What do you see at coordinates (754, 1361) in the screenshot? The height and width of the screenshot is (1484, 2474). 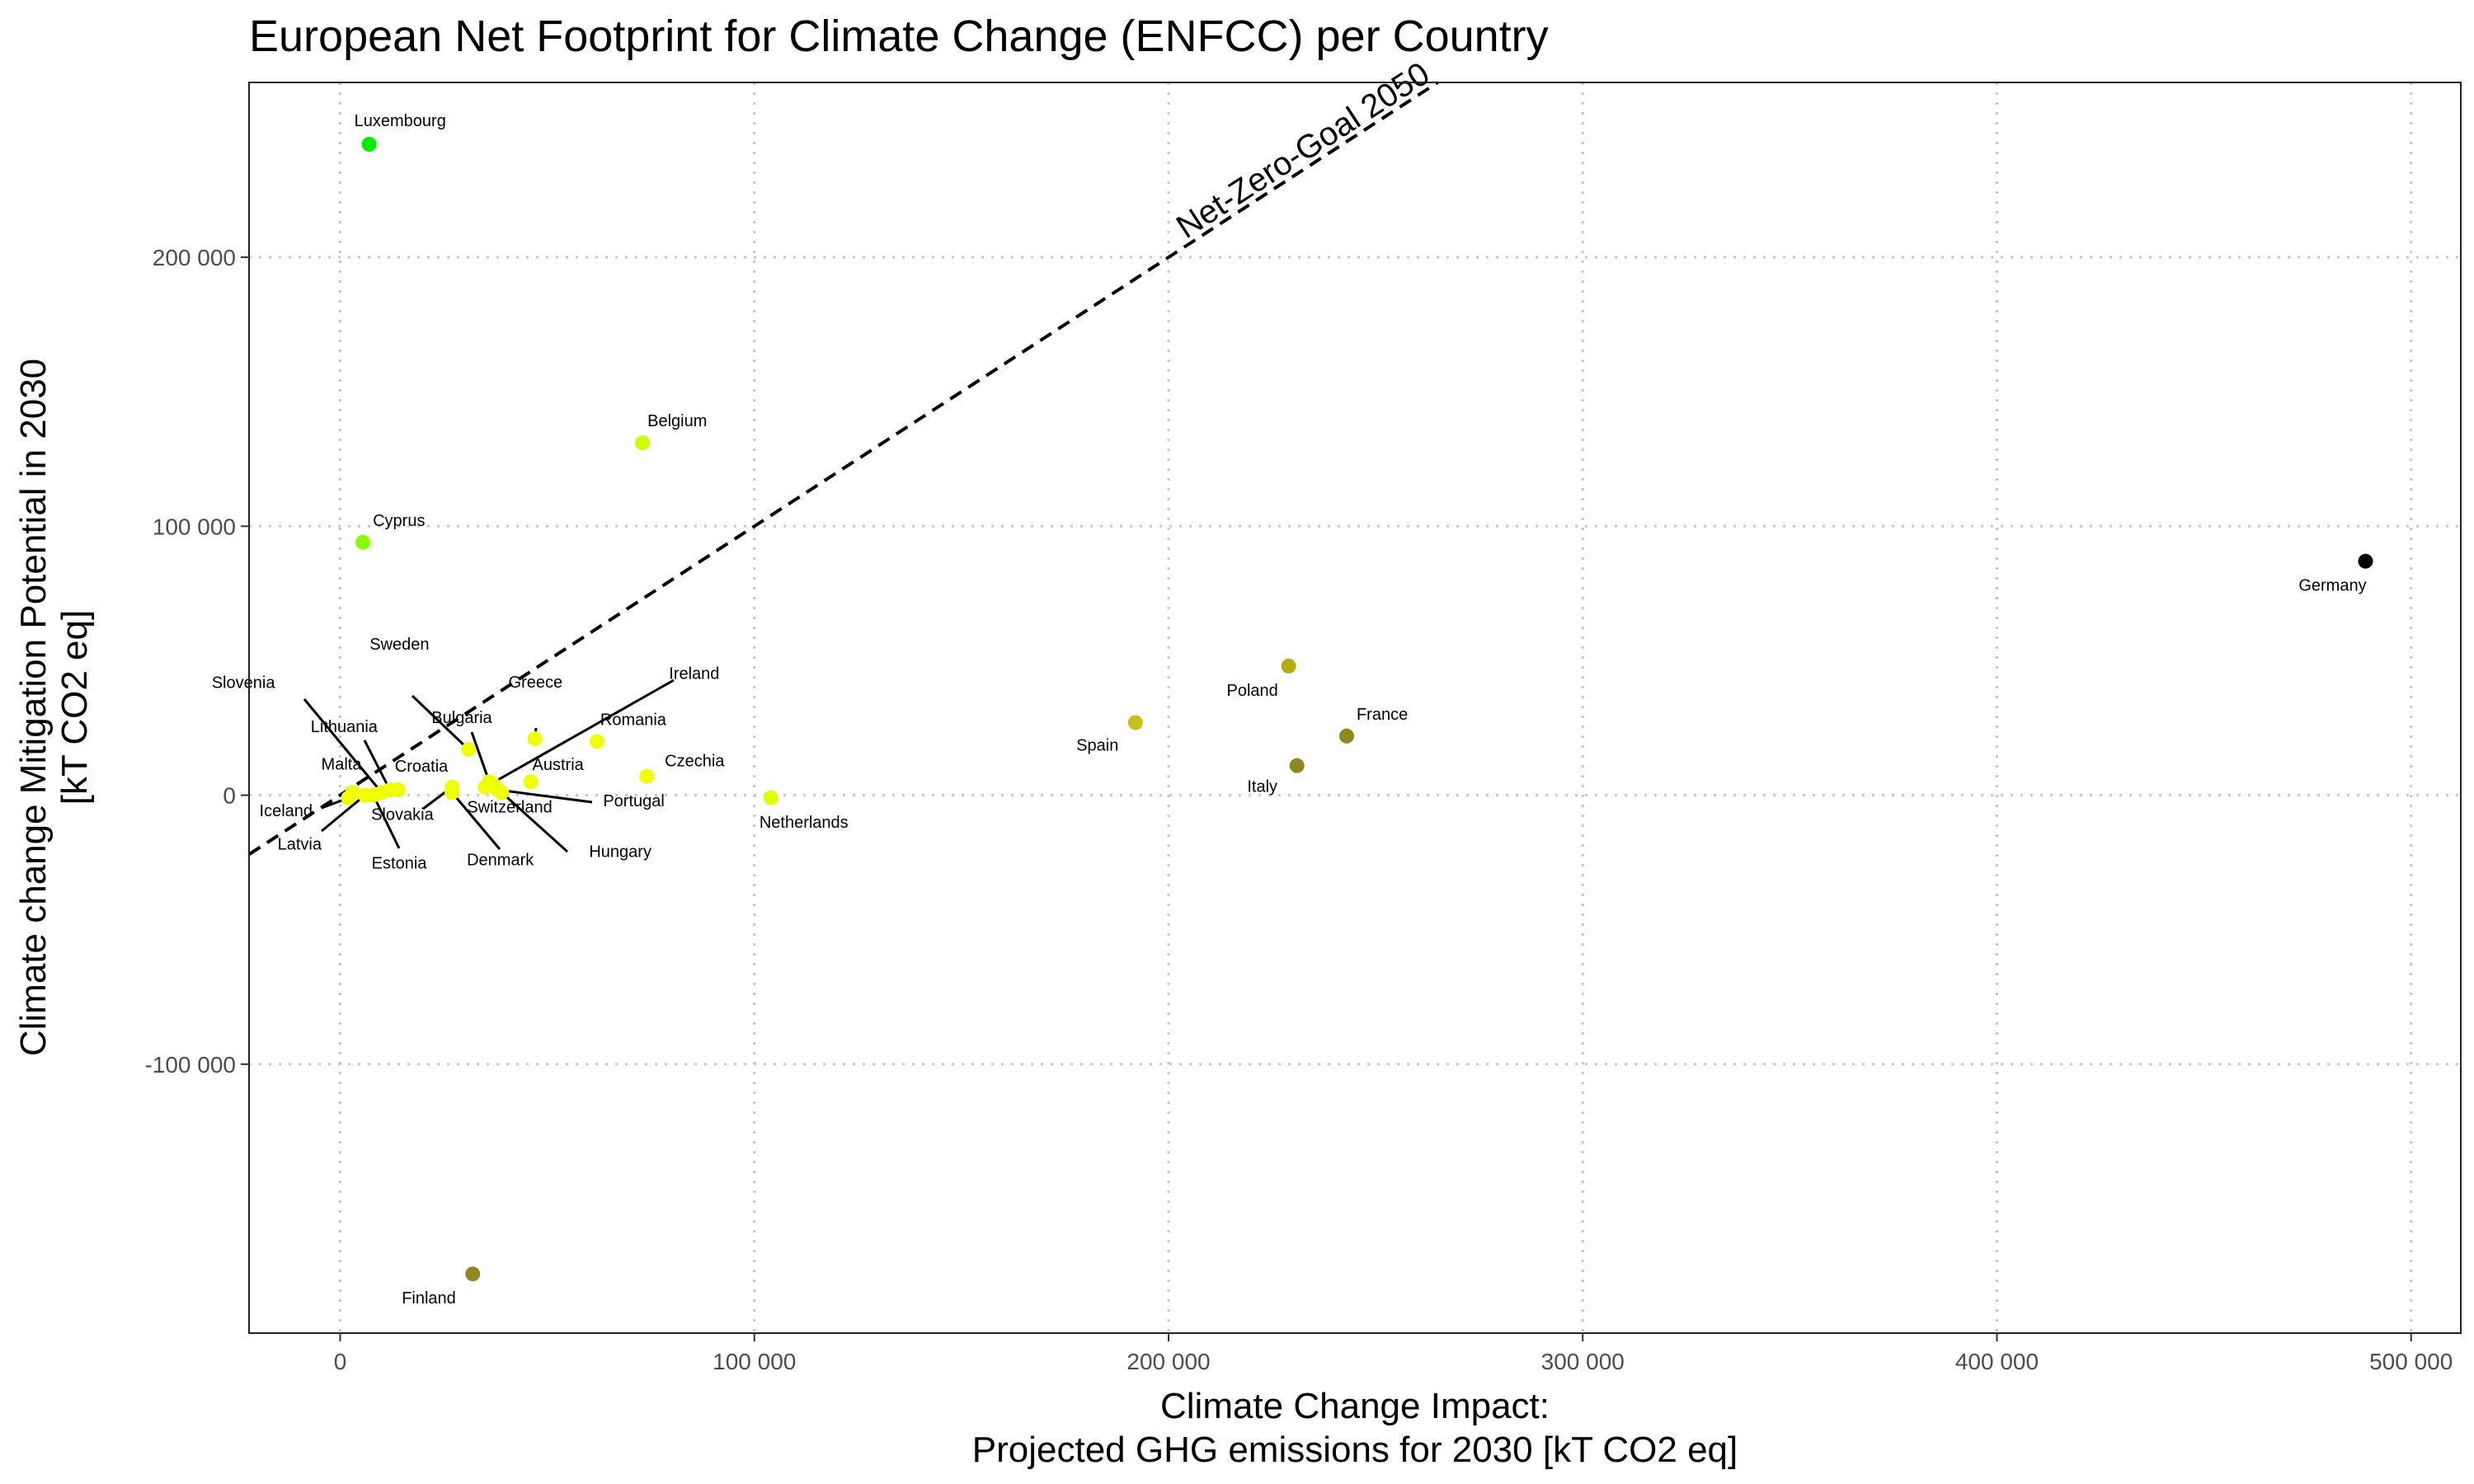 I see `x-tick-label: 100 000` at bounding box center [754, 1361].